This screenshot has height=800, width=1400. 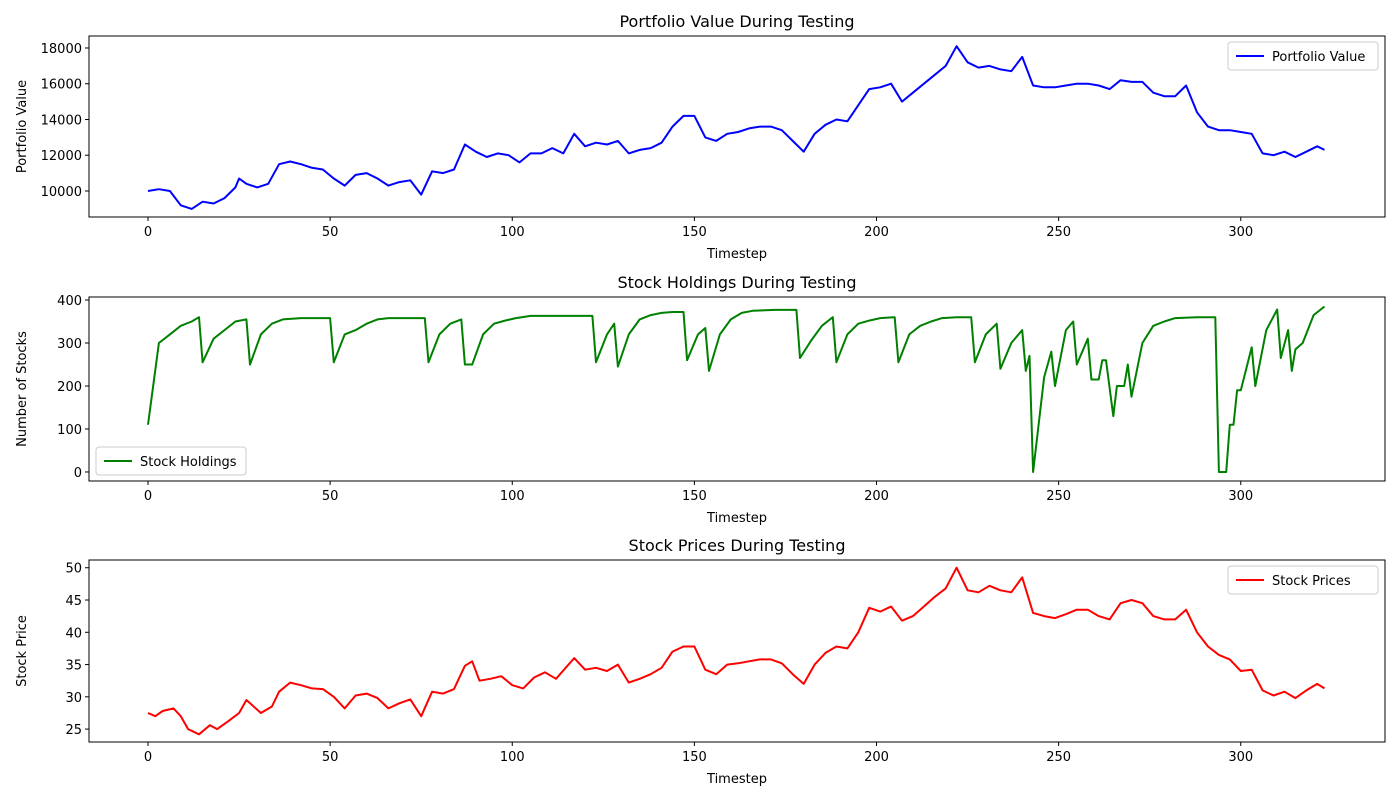 What do you see at coordinates (73, 601) in the screenshot?
I see `y-tick-label: 45` at bounding box center [73, 601].